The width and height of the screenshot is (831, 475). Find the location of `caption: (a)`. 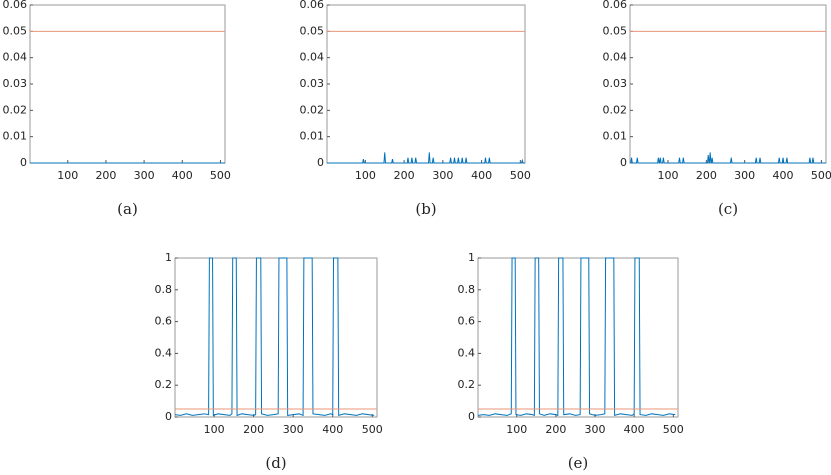

caption: (a) is located at coordinates (127, 209).